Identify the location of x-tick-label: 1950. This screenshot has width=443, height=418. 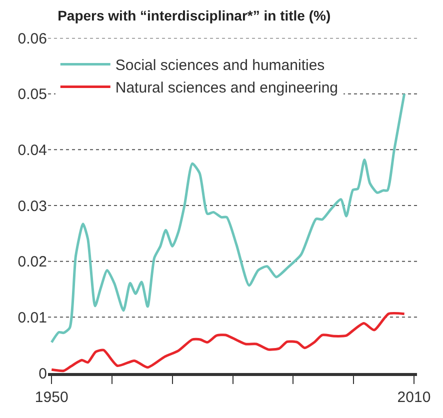
(51, 397).